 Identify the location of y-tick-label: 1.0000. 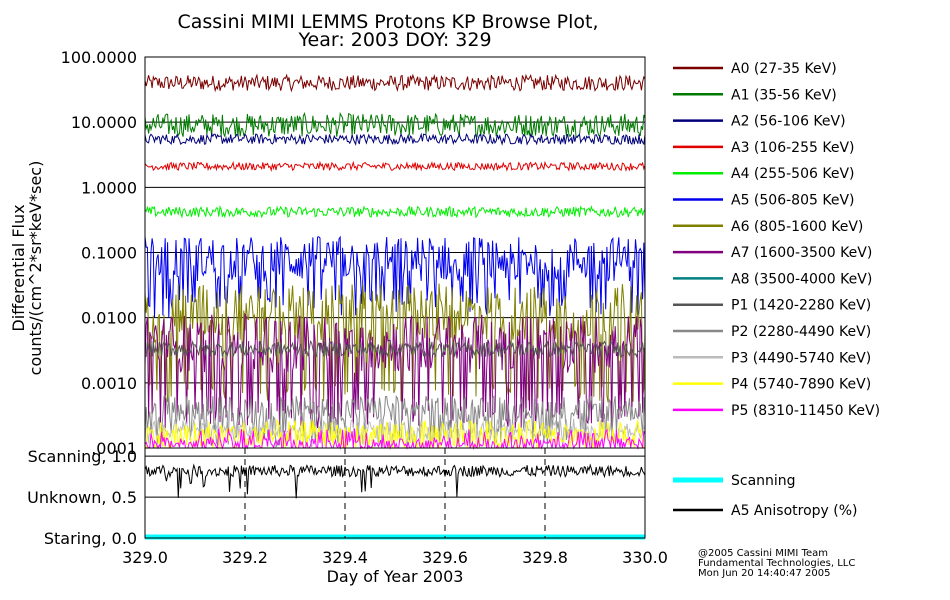
(109, 187).